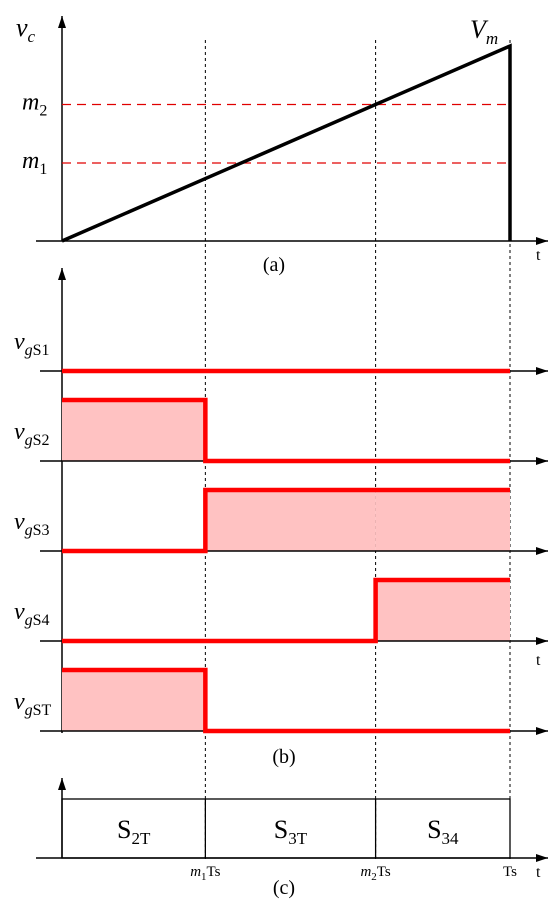 Image resolution: width=550 pixels, height=907 pixels. I want to click on signal-label: vgS3, so click(32, 524).